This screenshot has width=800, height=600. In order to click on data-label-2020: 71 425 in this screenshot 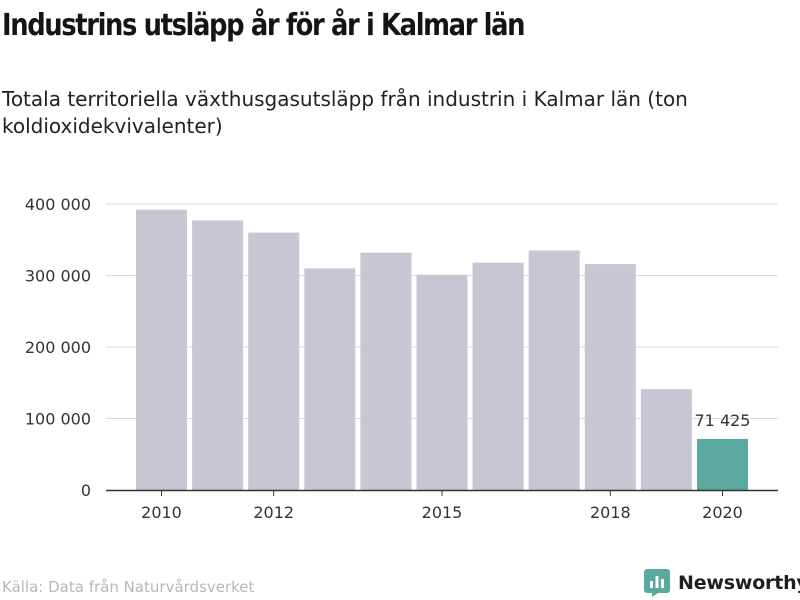, I will do `click(723, 420)`.